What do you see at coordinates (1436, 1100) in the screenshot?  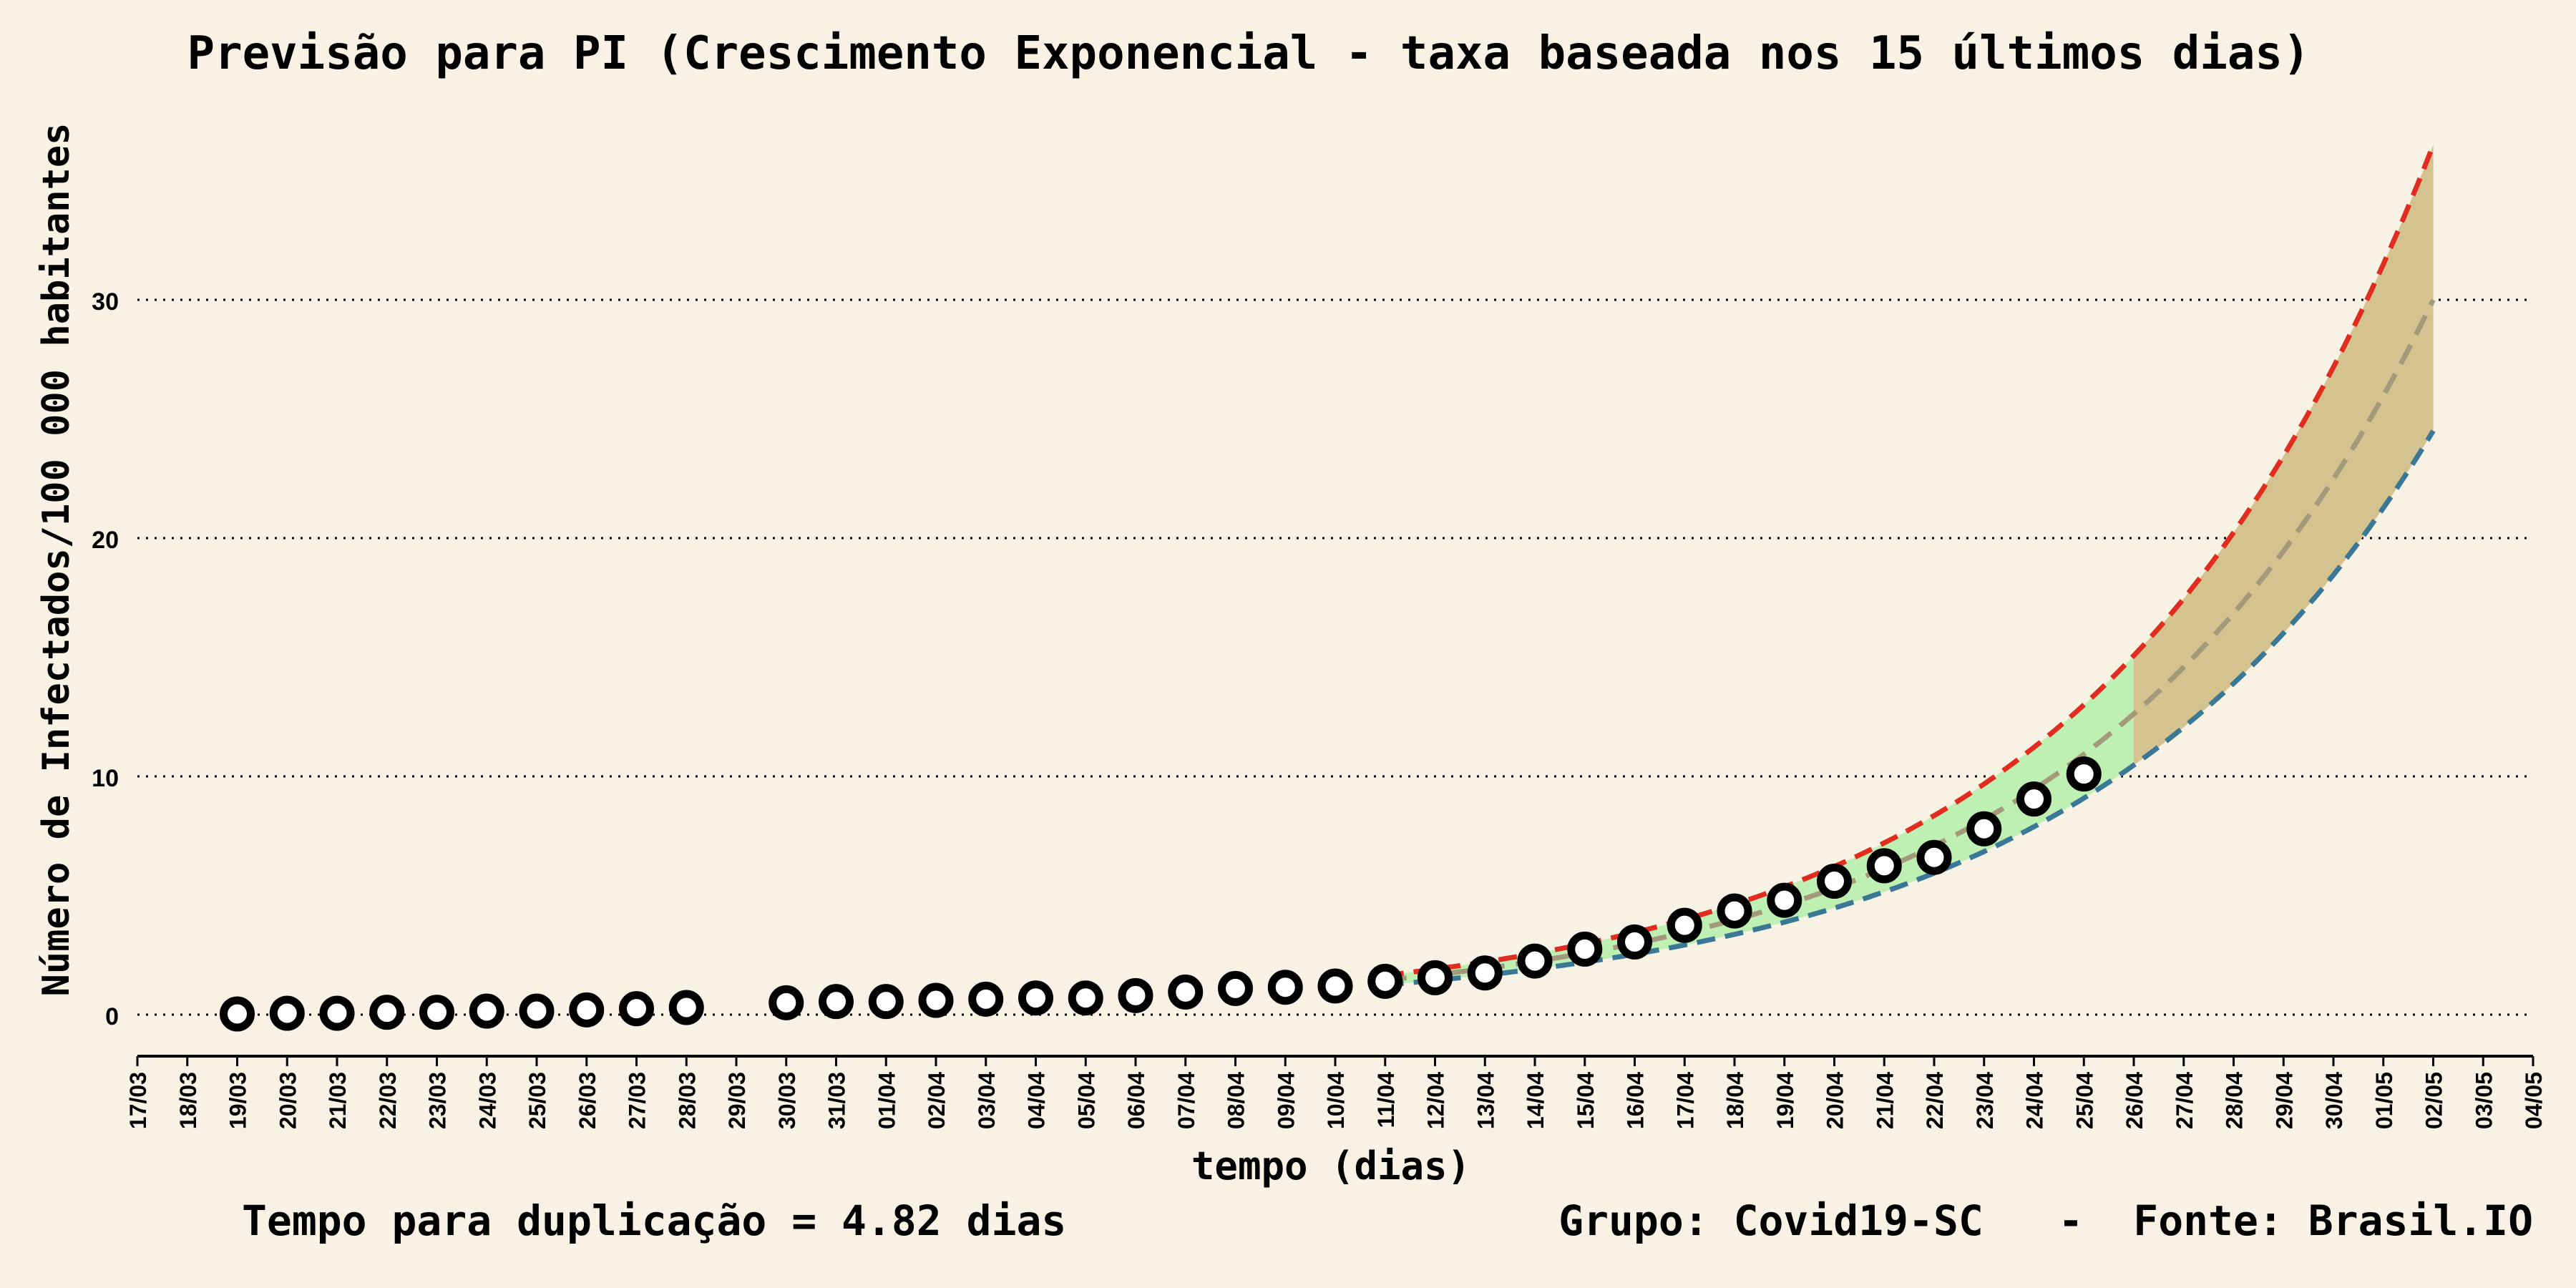 I see `x-tick-label: 12/04` at bounding box center [1436, 1100].